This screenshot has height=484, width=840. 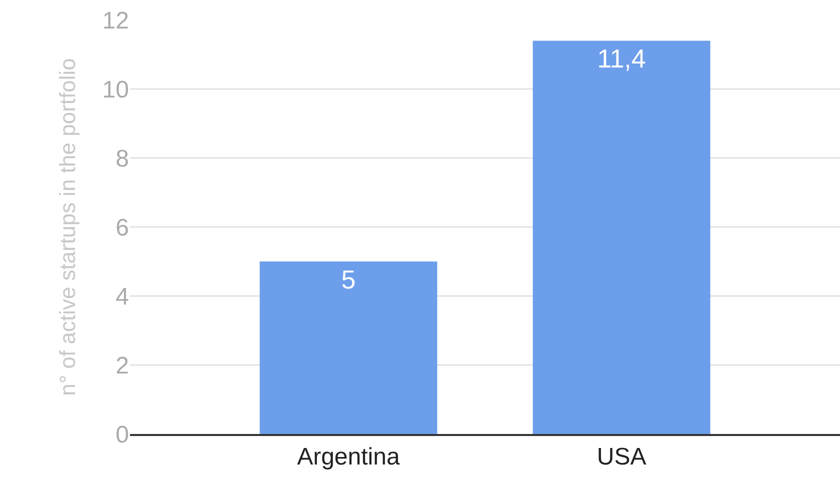 What do you see at coordinates (122, 366) in the screenshot?
I see `y-tick-label: 2` at bounding box center [122, 366].